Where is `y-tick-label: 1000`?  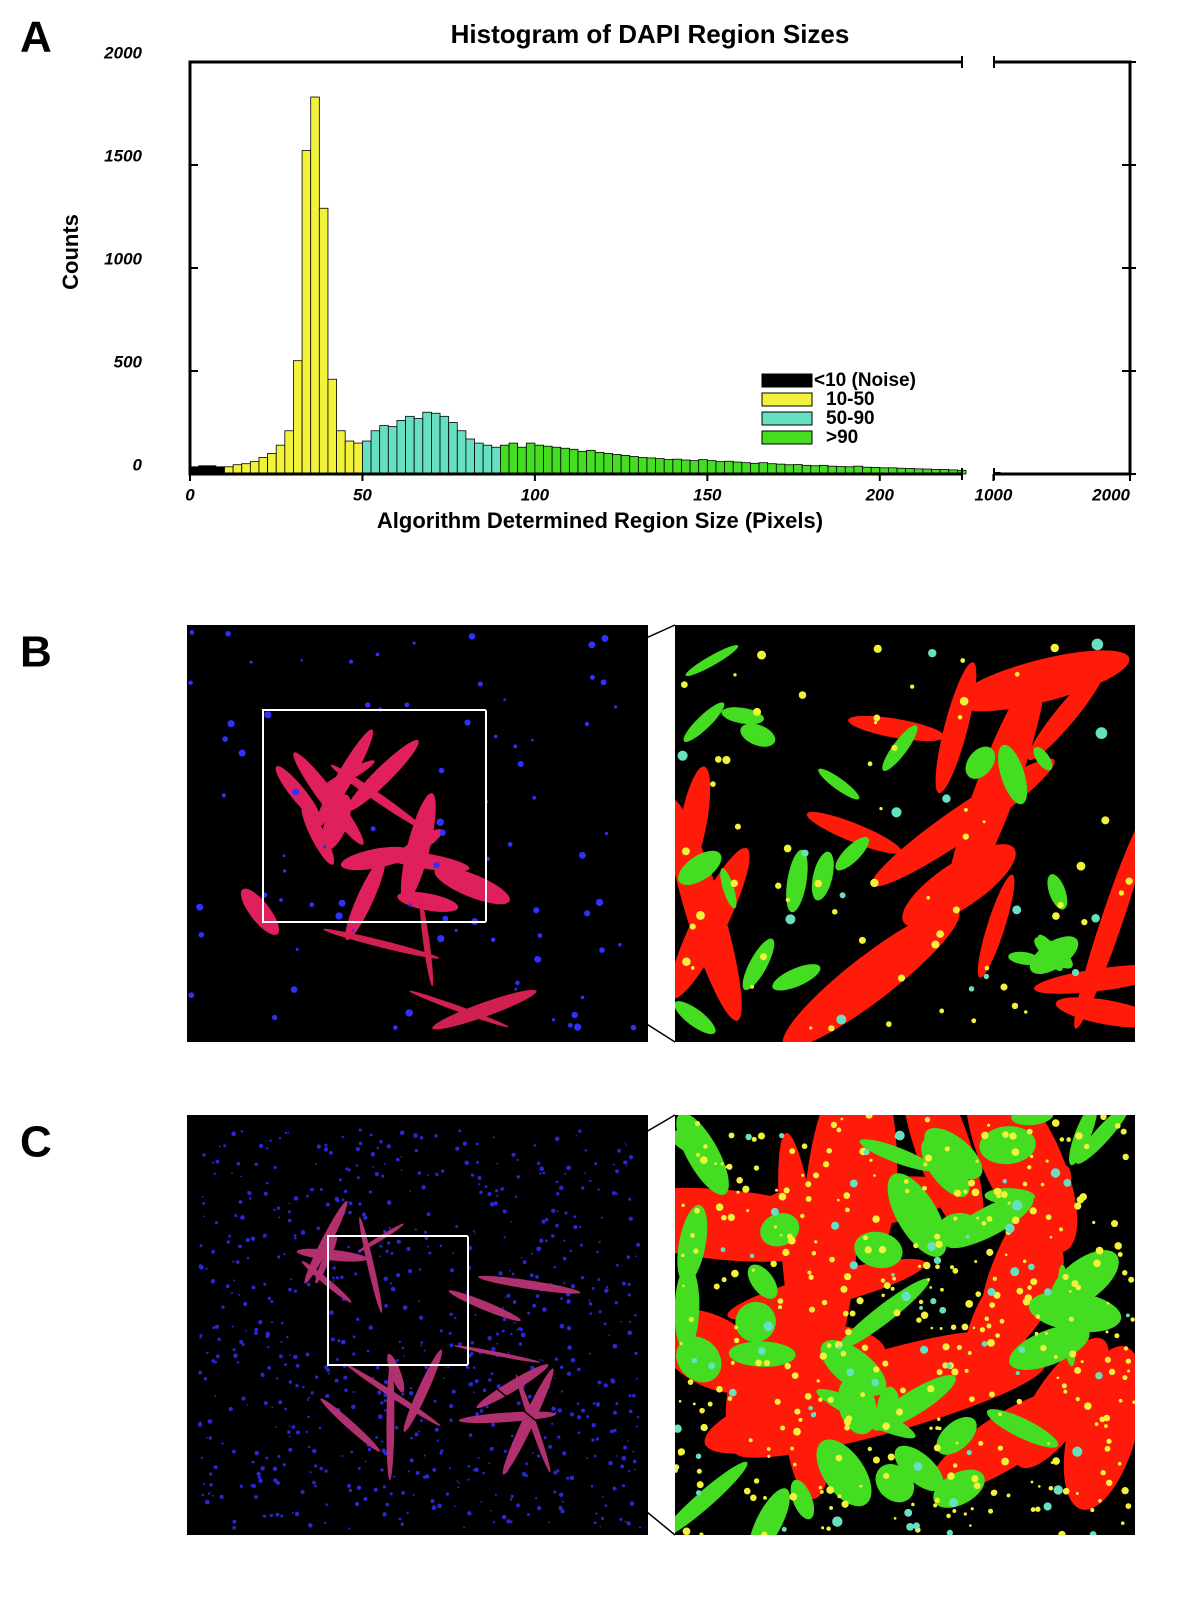
y-tick-label: 1000 is located at coordinates (123, 258).